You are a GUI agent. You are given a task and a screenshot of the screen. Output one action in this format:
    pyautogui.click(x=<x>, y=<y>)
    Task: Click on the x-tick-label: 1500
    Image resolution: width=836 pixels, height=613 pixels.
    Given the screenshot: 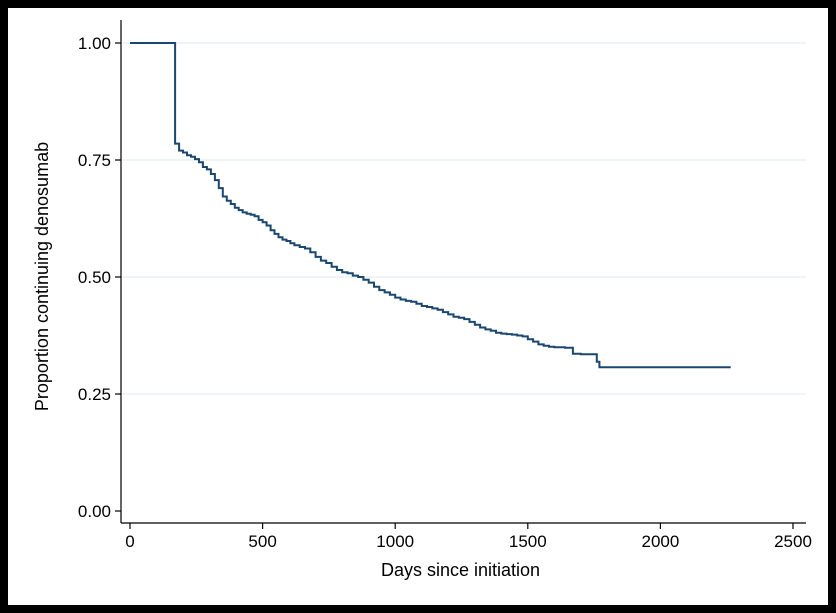 What is the action you would take?
    pyautogui.click(x=528, y=541)
    